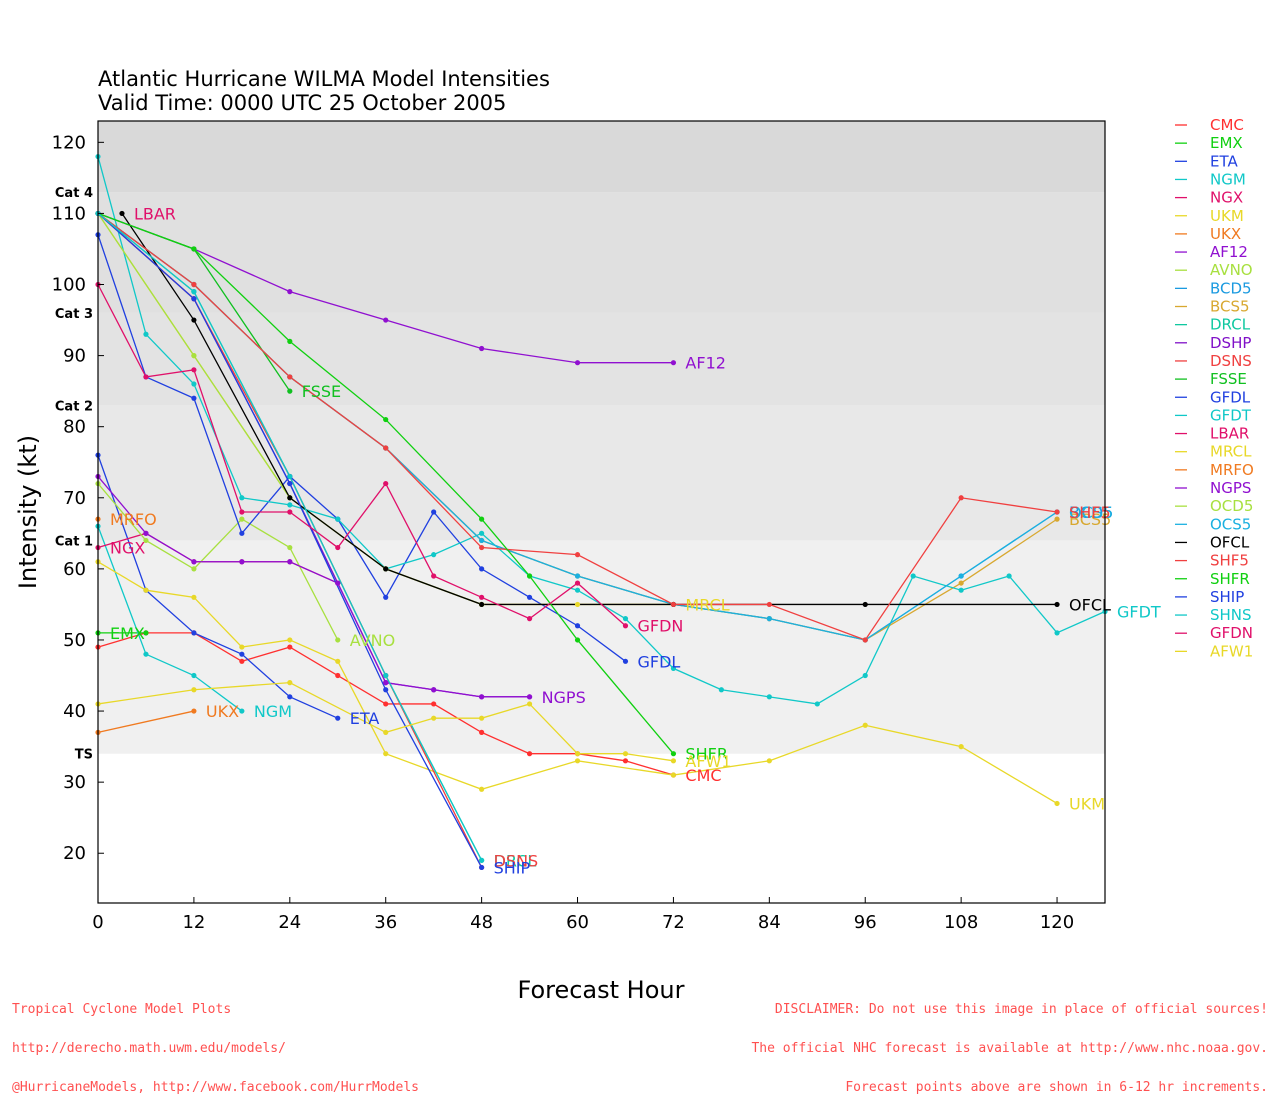  What do you see at coordinates (1226, 143) in the screenshot?
I see `legend-entry-emx: EMX` at bounding box center [1226, 143].